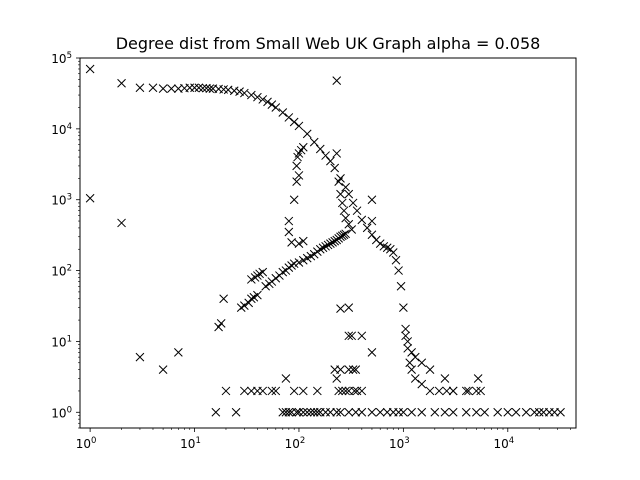 Image resolution: width=640 pixels, height=480 pixels. What do you see at coordinates (190, 443) in the screenshot?
I see `x-tick-label: 101` at bounding box center [190, 443].